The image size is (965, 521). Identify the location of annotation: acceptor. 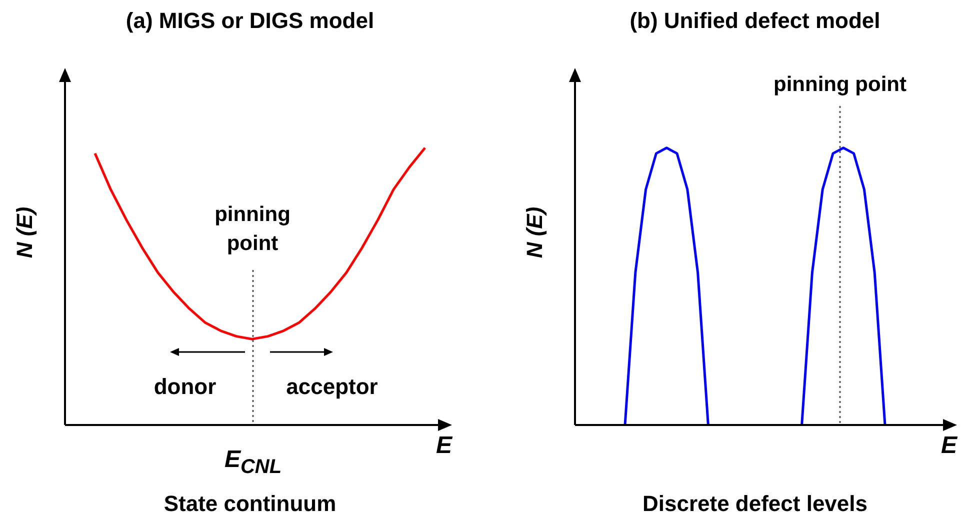
(332, 386).